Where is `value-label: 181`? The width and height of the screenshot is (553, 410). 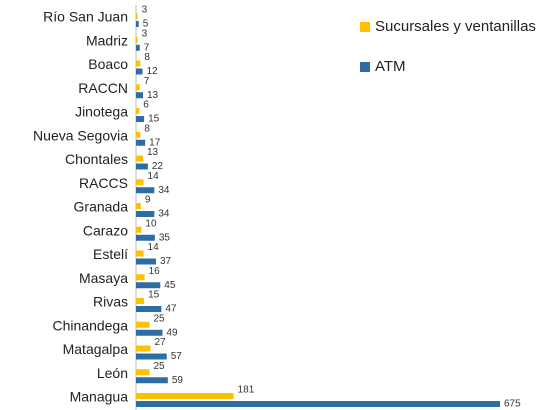
value-label: 181 is located at coordinates (246, 390).